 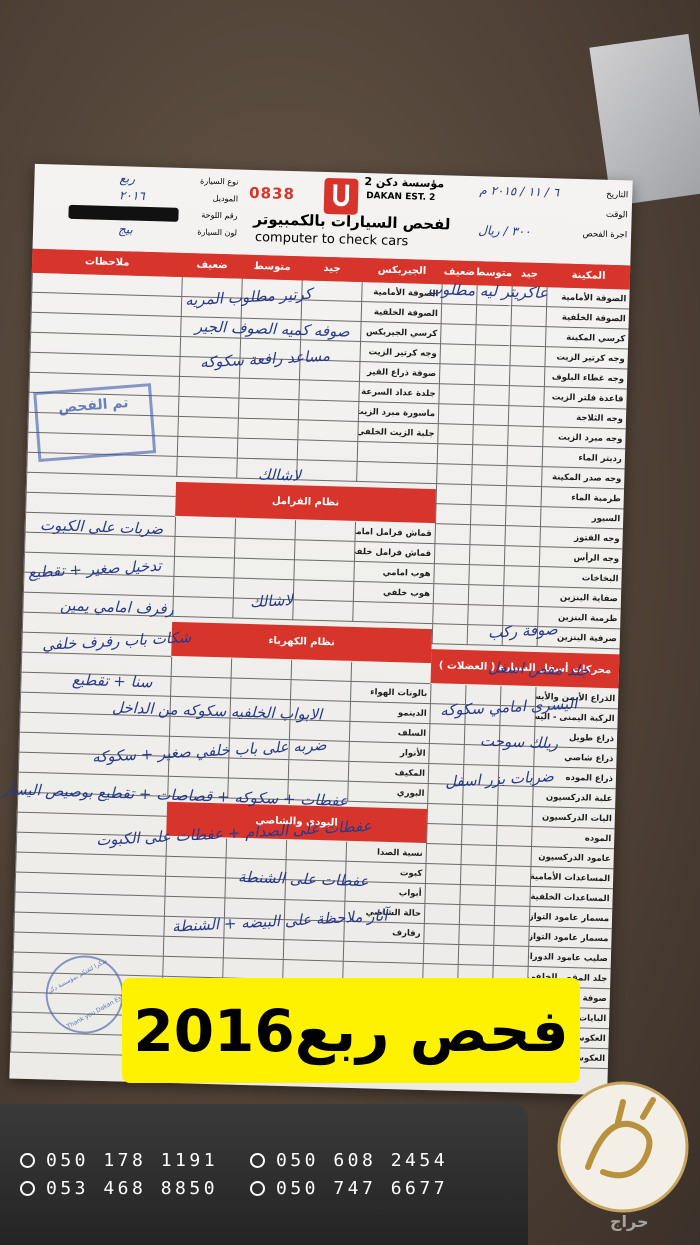 I want to click on item-label: نسبة الصدا, so click(x=386, y=853).